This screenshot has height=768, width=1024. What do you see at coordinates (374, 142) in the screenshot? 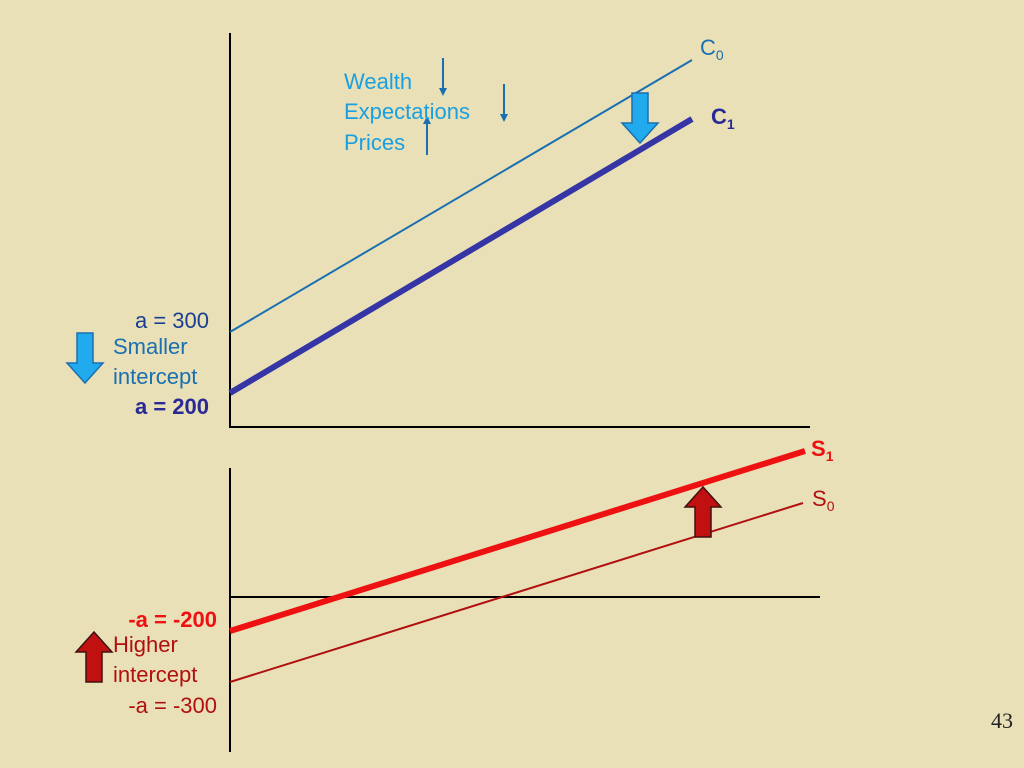
I see `factor: Prices` at bounding box center [374, 142].